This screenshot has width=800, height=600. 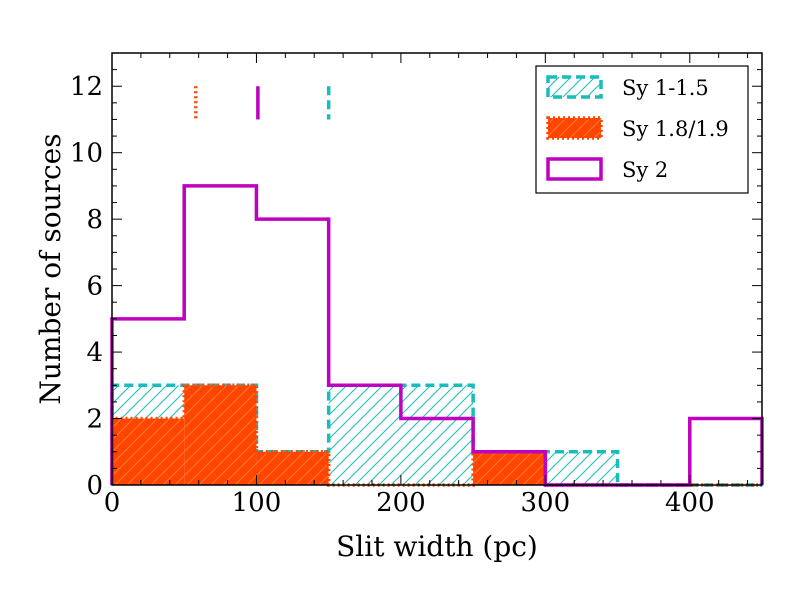 What do you see at coordinates (94, 287) in the screenshot?
I see `y-tick-label: 6` at bounding box center [94, 287].